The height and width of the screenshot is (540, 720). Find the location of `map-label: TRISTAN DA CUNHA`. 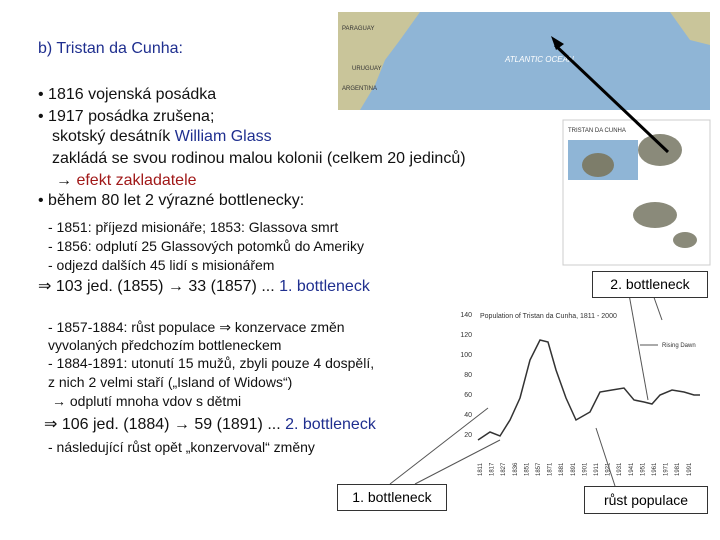

map-label: TRISTAN DA CUNHA is located at coordinates (597, 131).